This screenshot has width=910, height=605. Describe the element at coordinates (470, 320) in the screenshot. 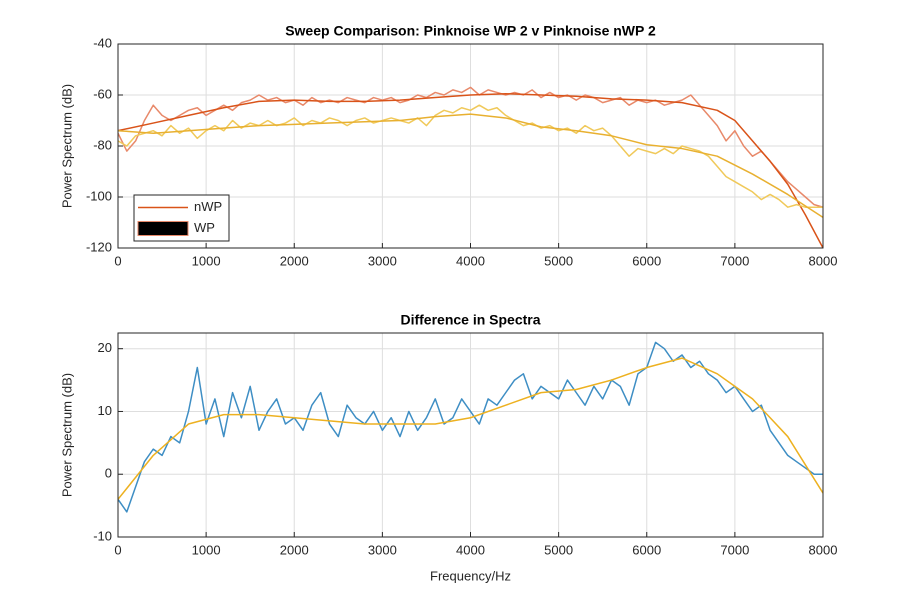

I see `chart-title: Difference in Spectra` at that location.